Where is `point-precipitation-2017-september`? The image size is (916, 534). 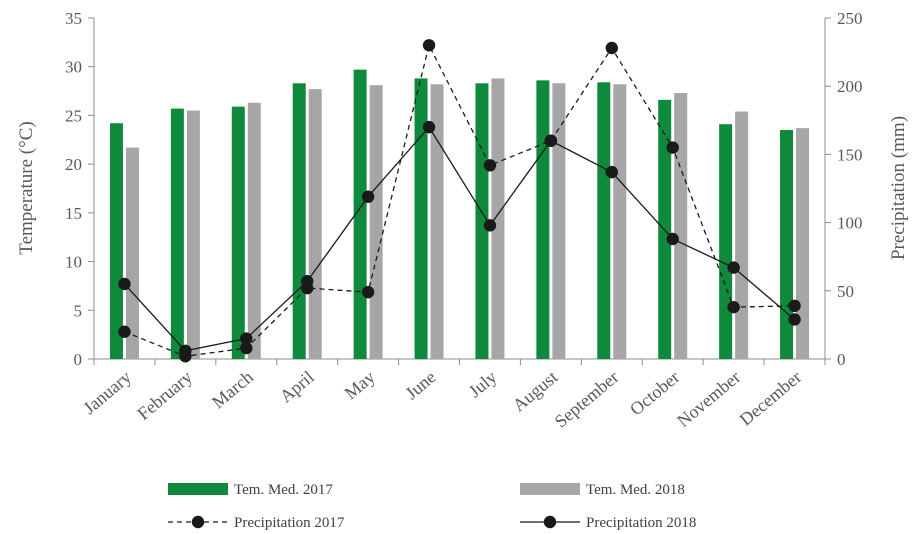
point-precipitation-2017-september is located at coordinates (611, 48).